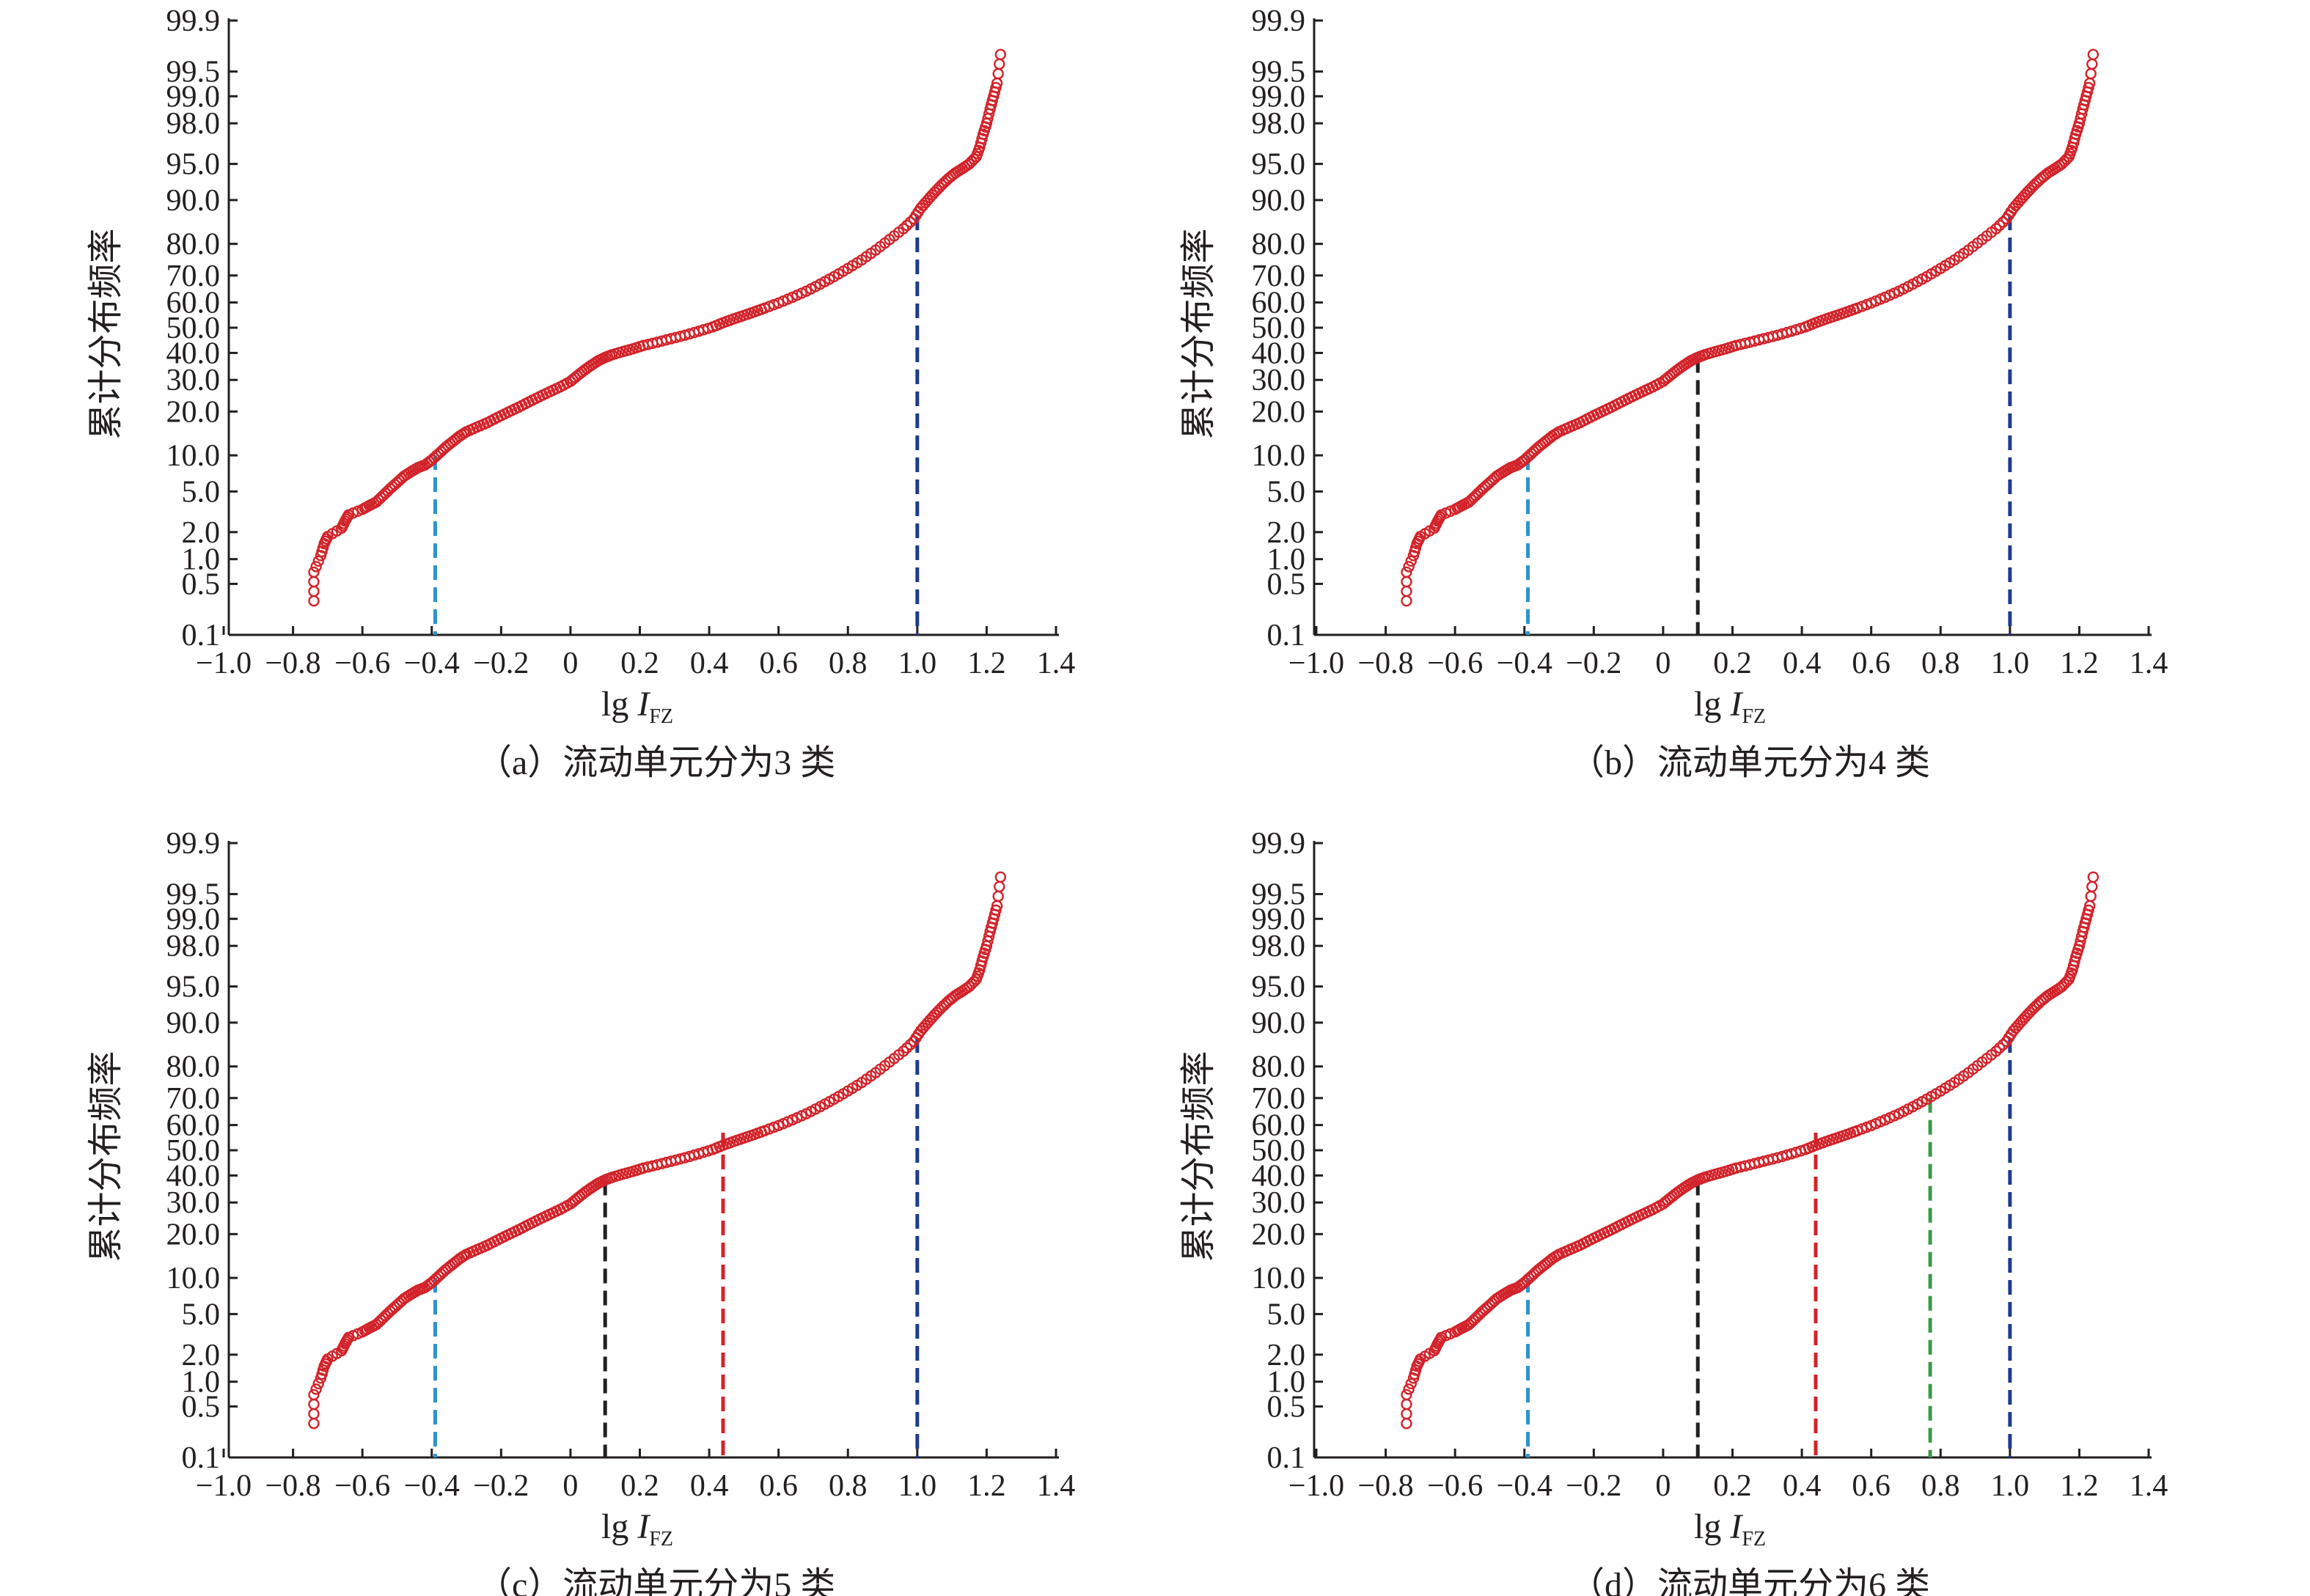 The height and width of the screenshot is (1596, 2310). I want to click on x-axis-label: lg IFZ, so click(637, 706).